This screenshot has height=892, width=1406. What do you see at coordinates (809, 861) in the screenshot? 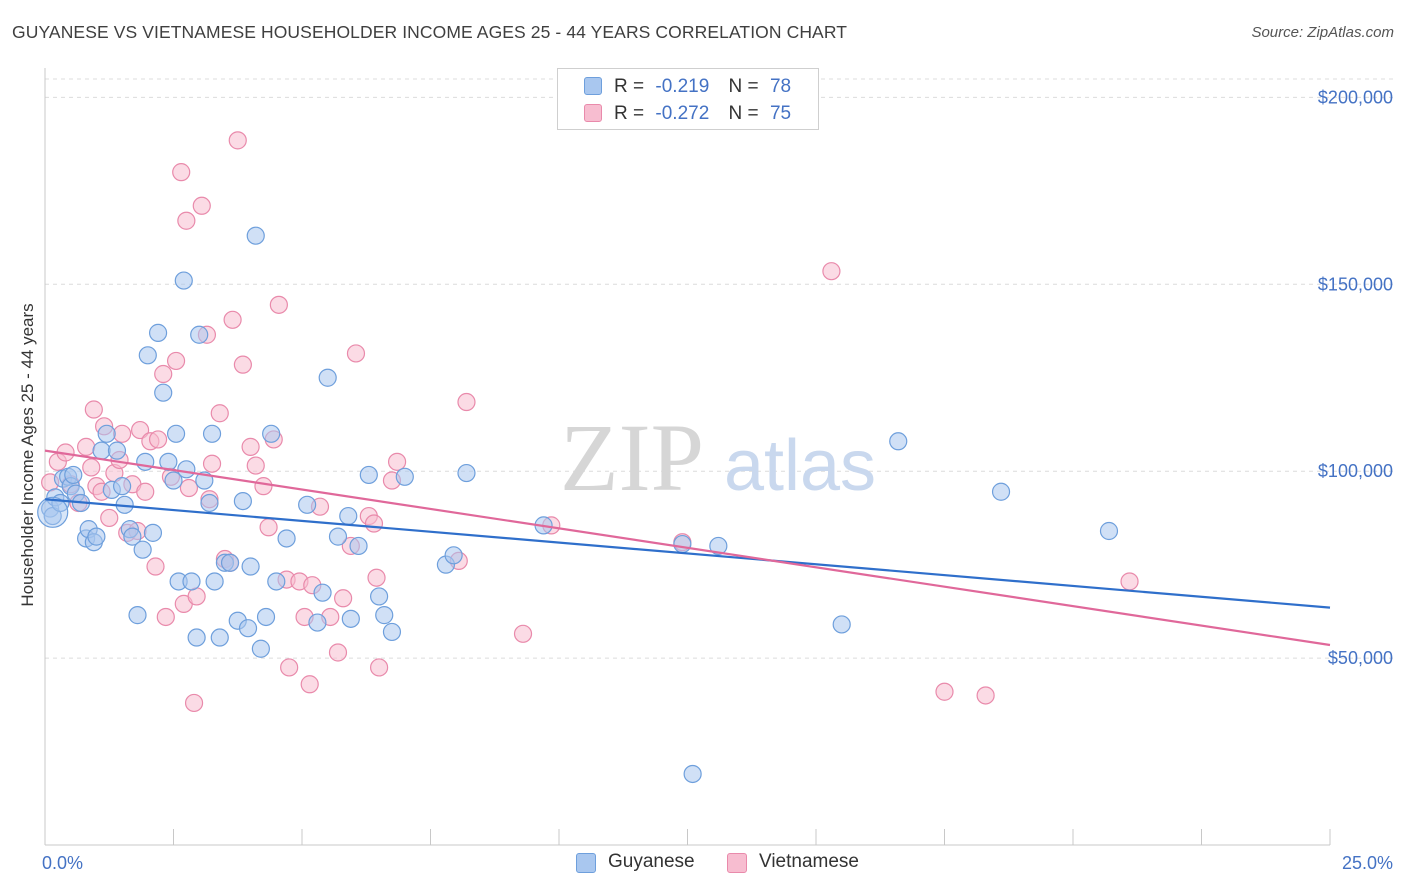
I see `bottom-legend-label-vietnamese: Vietnamese` at bounding box center [809, 861].